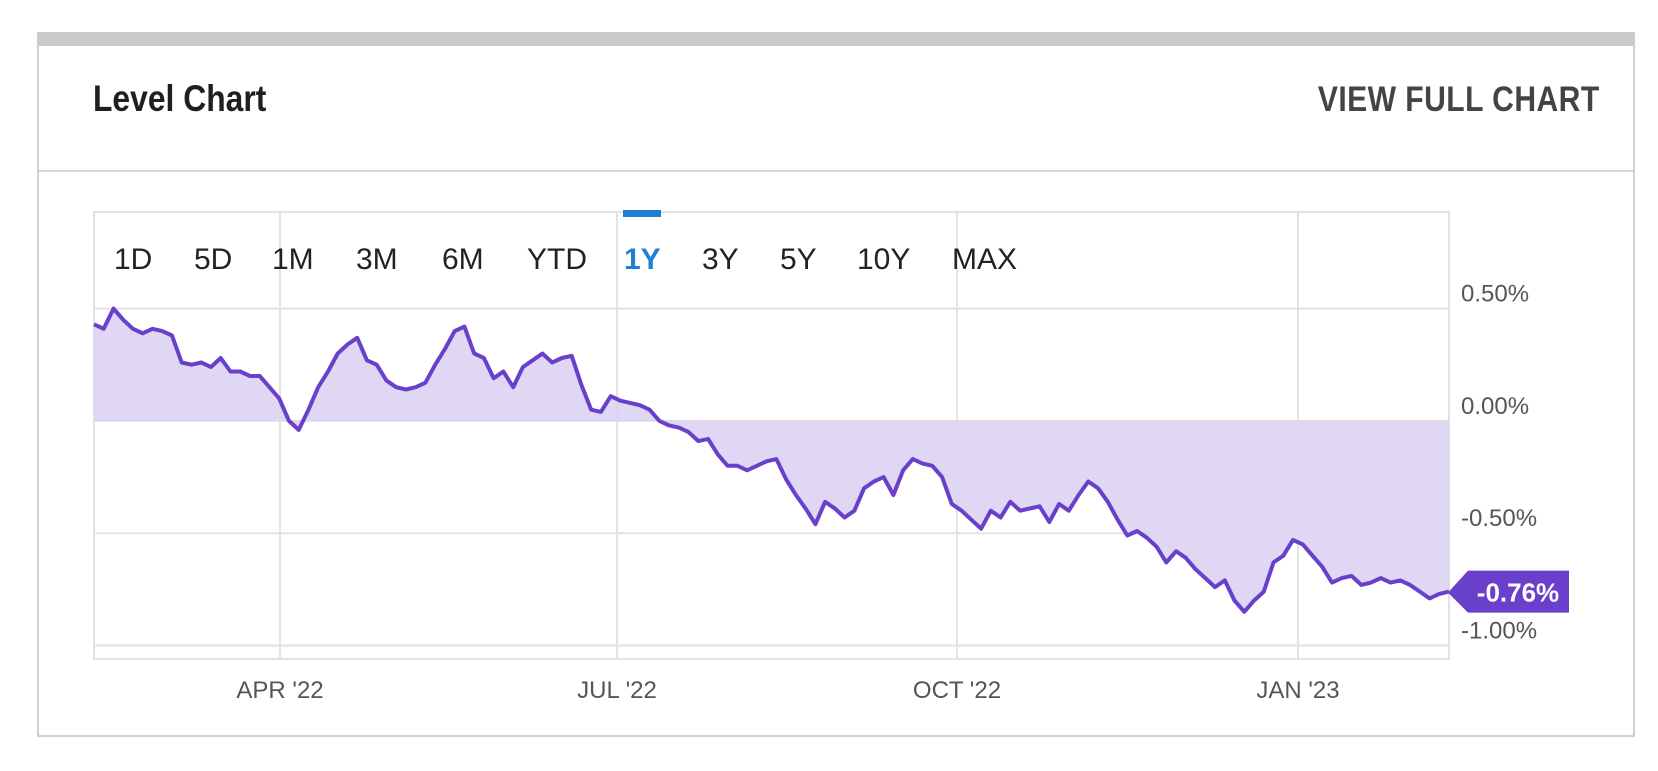 This screenshot has height=771, width=1658. I want to click on y-tick-label: 0.50%, so click(1495, 294).